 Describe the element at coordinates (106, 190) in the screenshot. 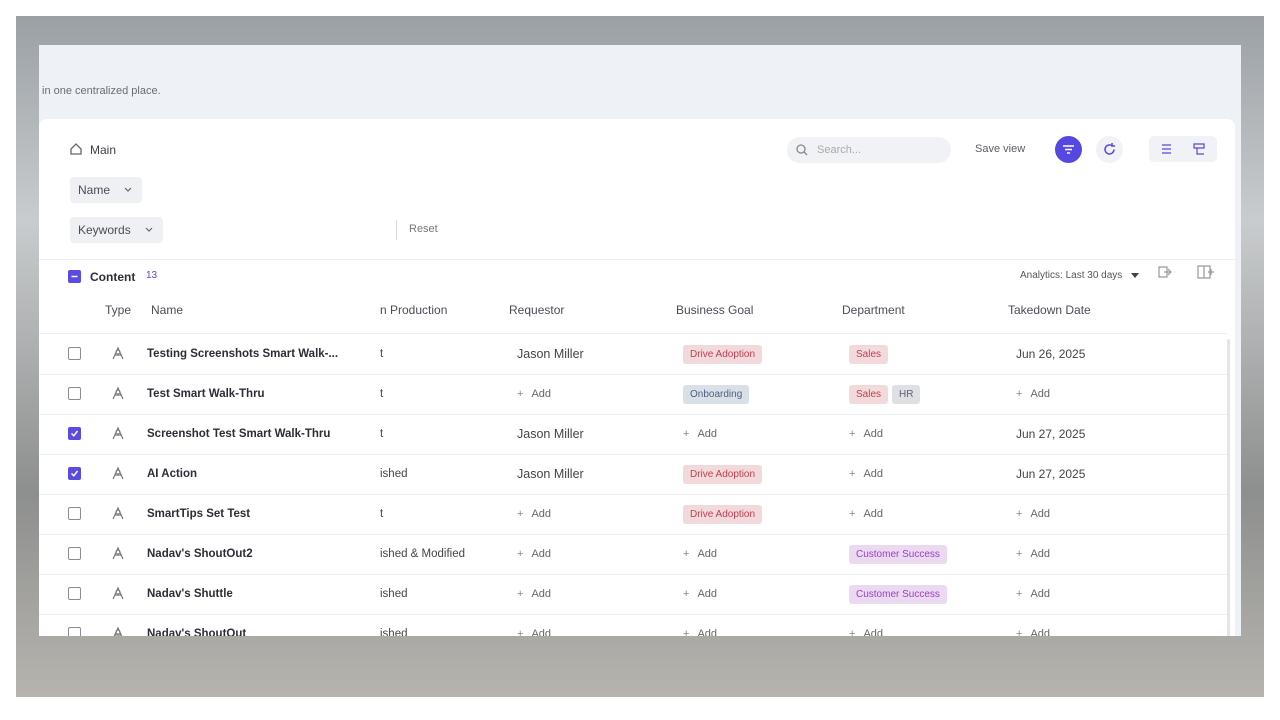

I see `filter-chip: Name` at that location.